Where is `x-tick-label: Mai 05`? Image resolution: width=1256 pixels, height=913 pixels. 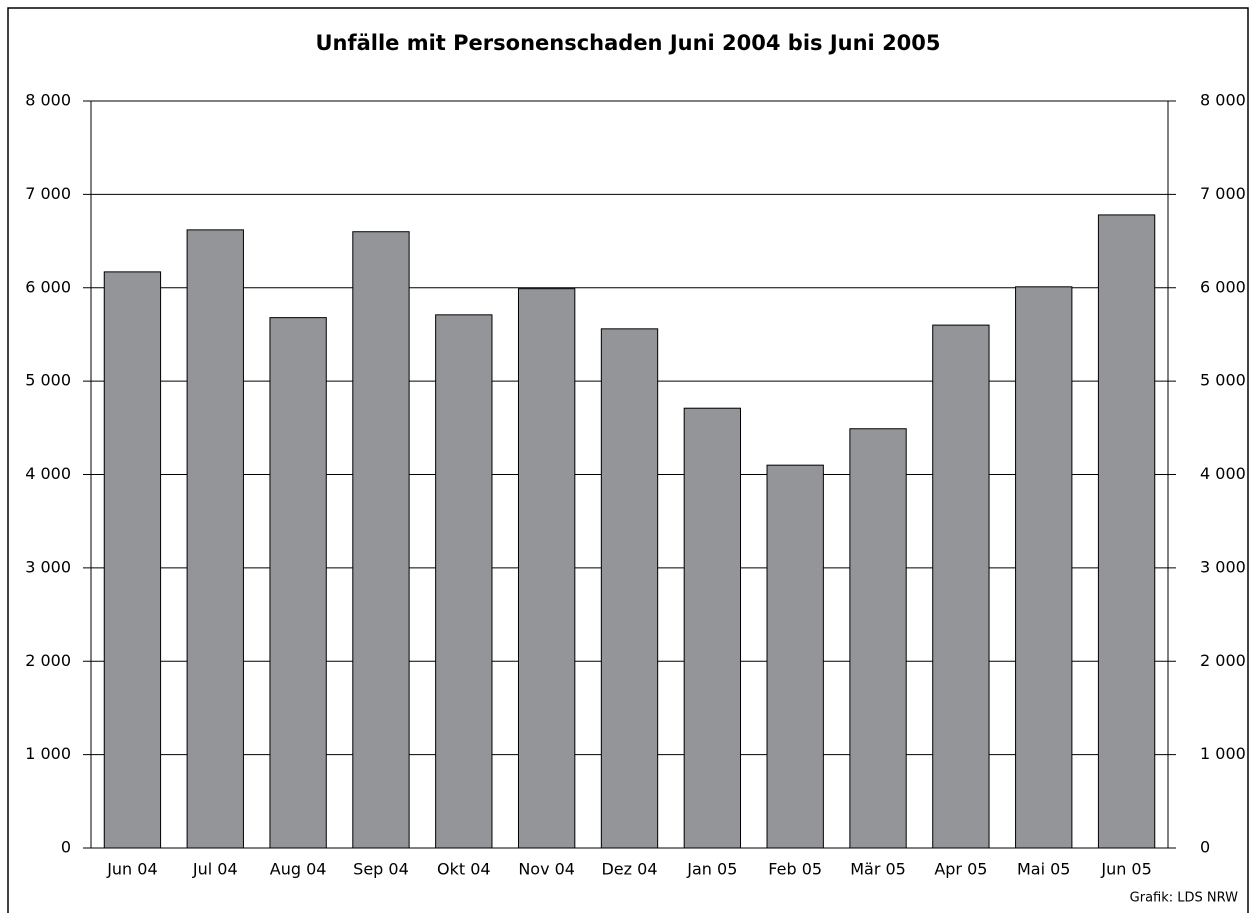
x-tick-label: Mai 05 is located at coordinates (1044, 869).